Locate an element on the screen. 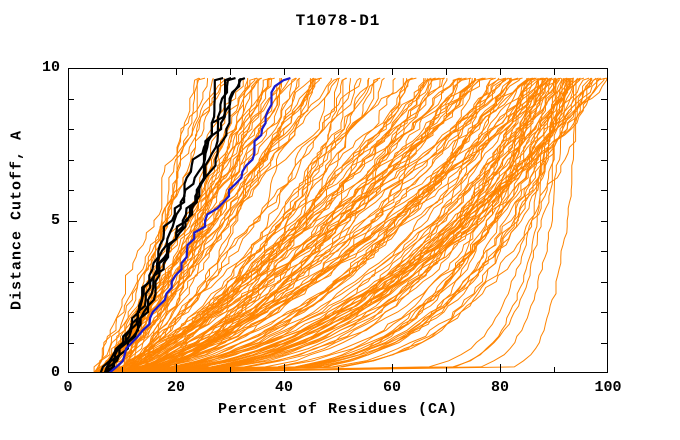  x-axis-label: Percent of Residues (CA) is located at coordinates (338, 409).